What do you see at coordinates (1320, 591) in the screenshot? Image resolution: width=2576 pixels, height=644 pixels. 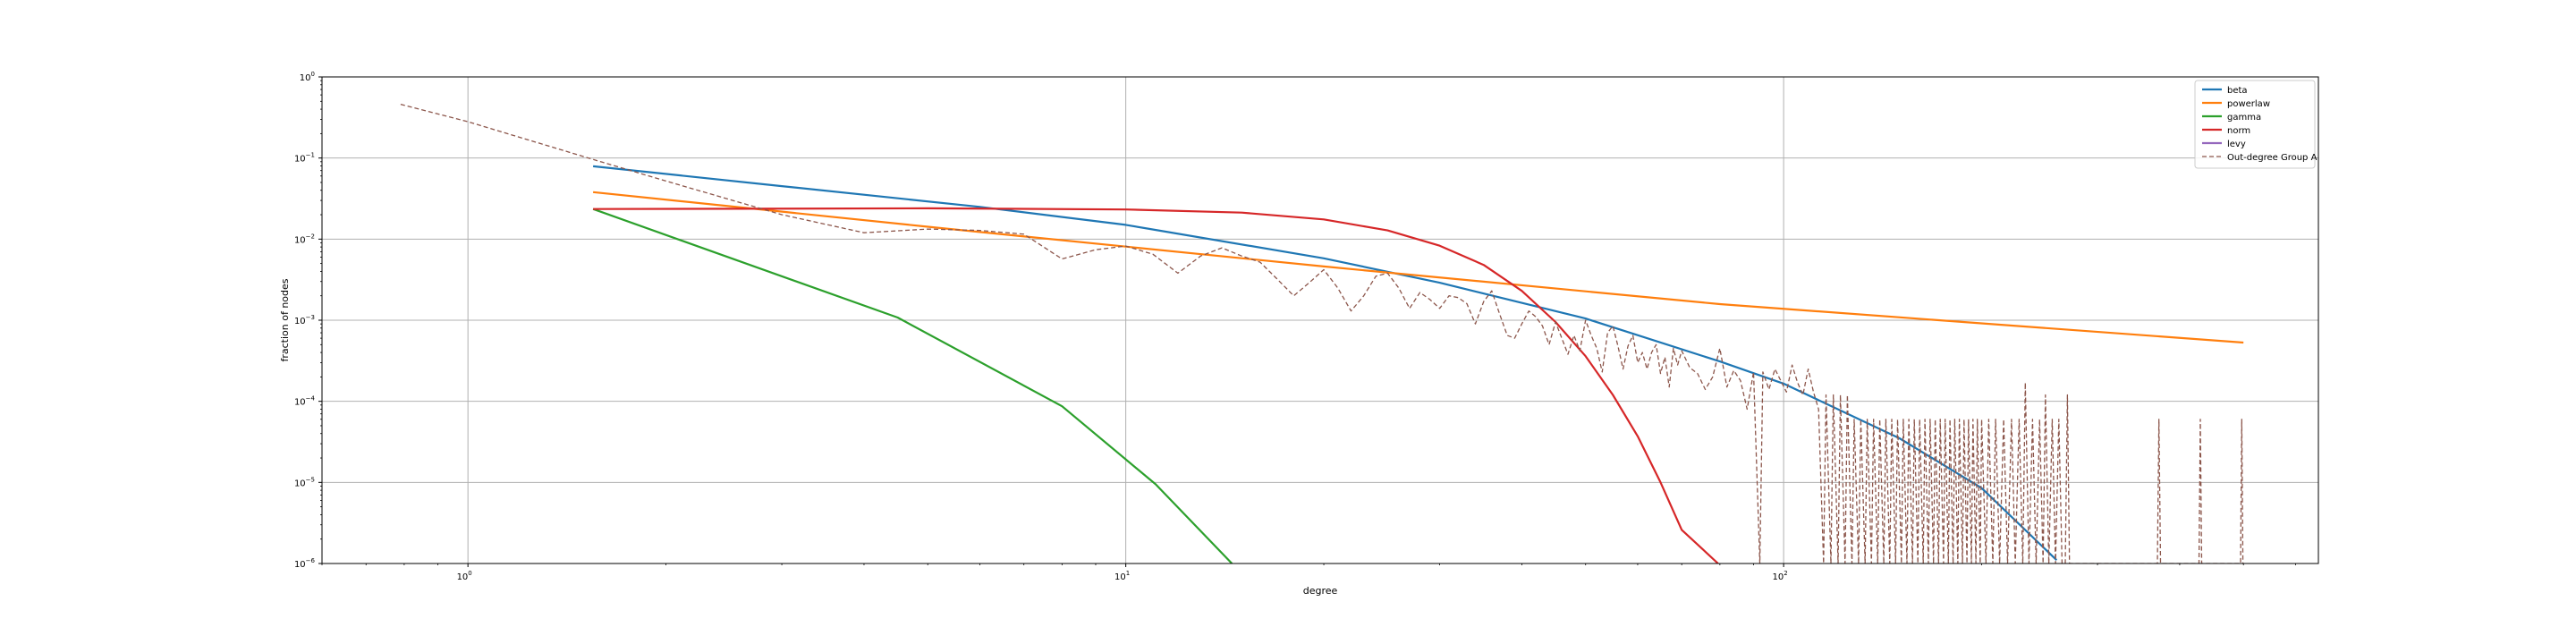 I see `x-axis-label: degree` at bounding box center [1320, 591].